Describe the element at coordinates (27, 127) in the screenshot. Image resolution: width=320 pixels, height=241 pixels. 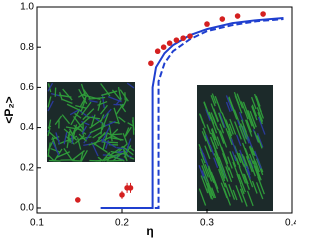
I see `y-tick-label: 0.4` at that location.